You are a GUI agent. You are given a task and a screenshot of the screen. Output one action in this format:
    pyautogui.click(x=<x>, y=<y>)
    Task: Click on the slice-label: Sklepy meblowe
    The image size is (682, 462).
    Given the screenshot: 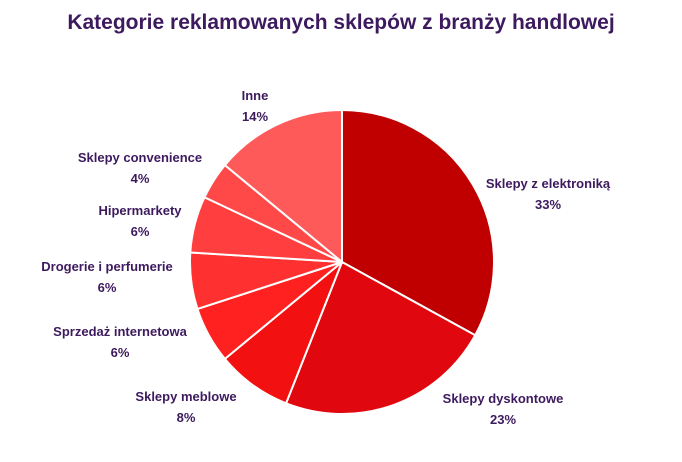 What is the action you would take?
    pyautogui.click(x=185, y=396)
    